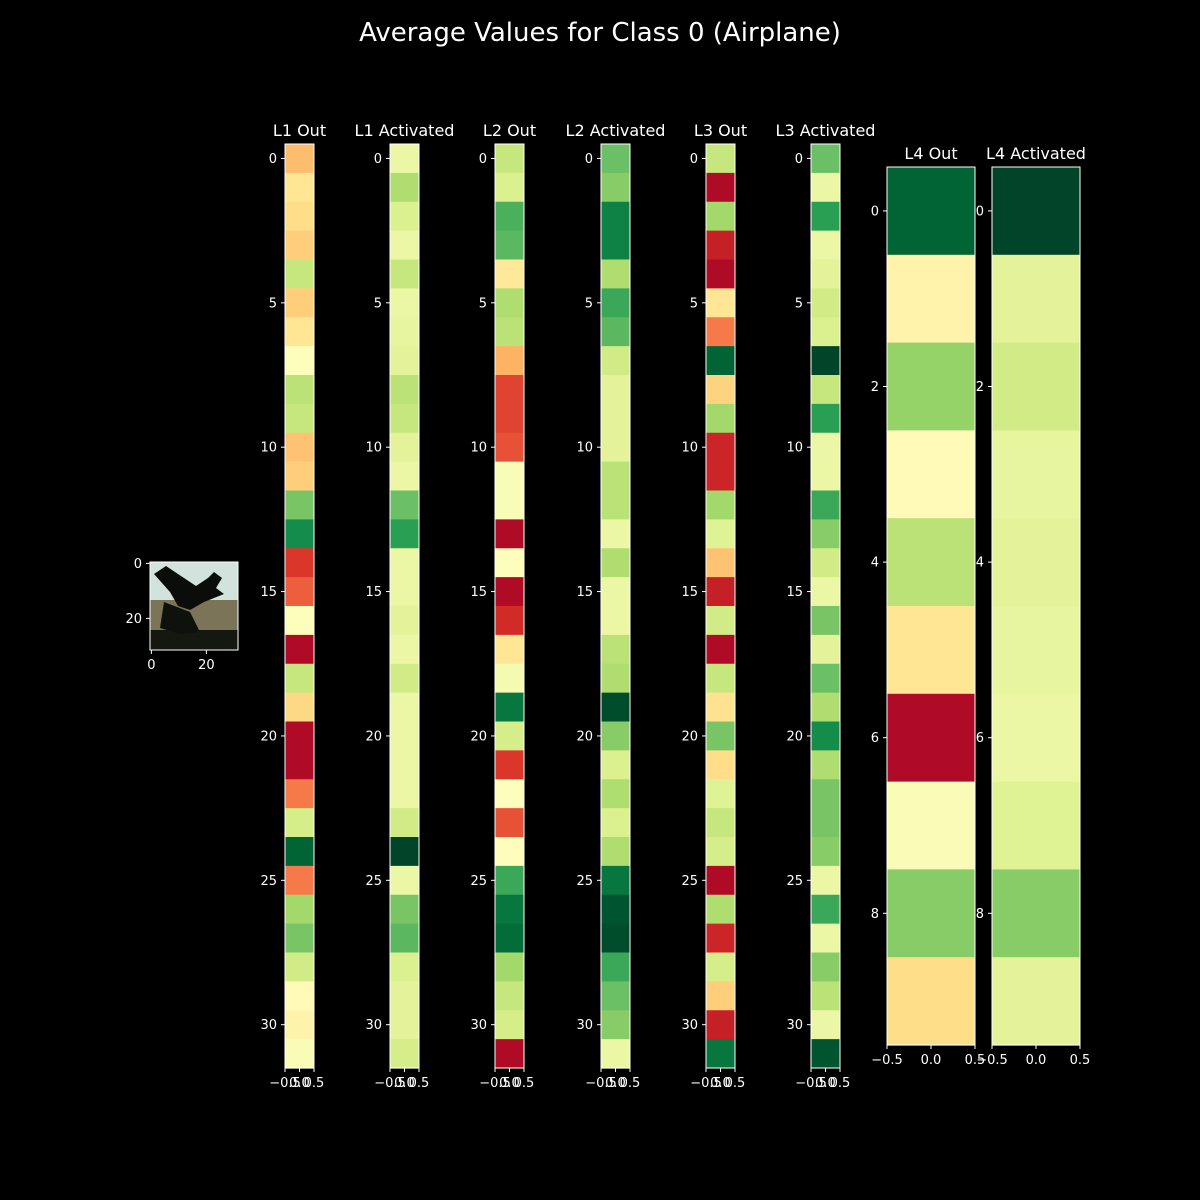 This screenshot has height=1200, width=1200. What do you see at coordinates (273, 303) in the screenshot?
I see `y-tick-label-l1-out-5: 5` at bounding box center [273, 303].